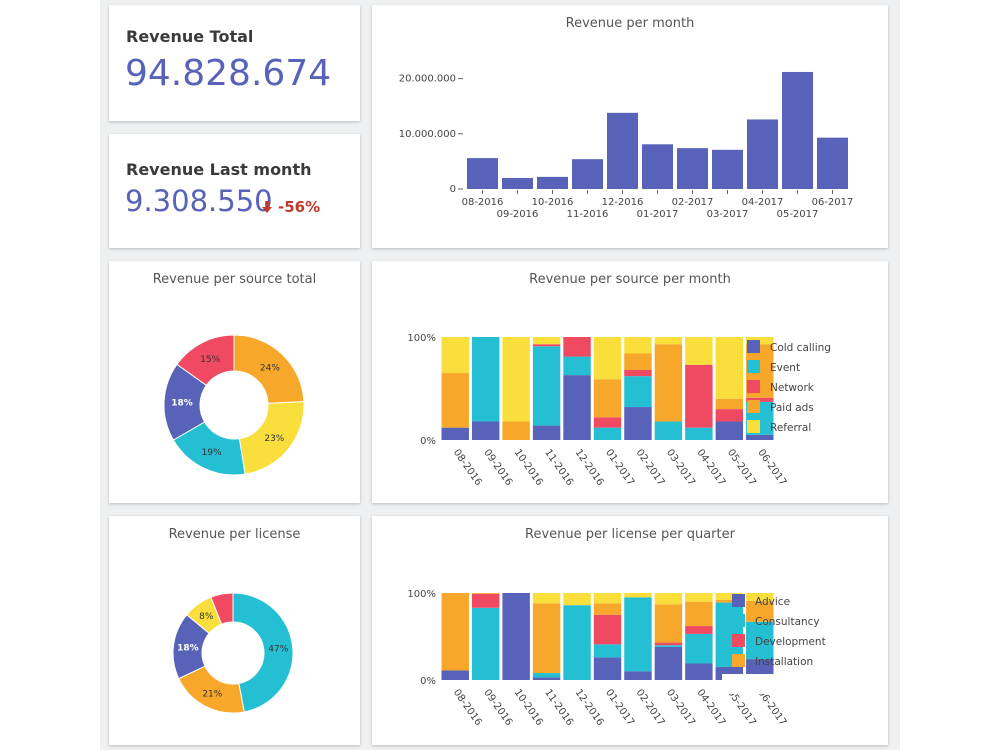  I want to click on slice-label: 47%, so click(278, 650).